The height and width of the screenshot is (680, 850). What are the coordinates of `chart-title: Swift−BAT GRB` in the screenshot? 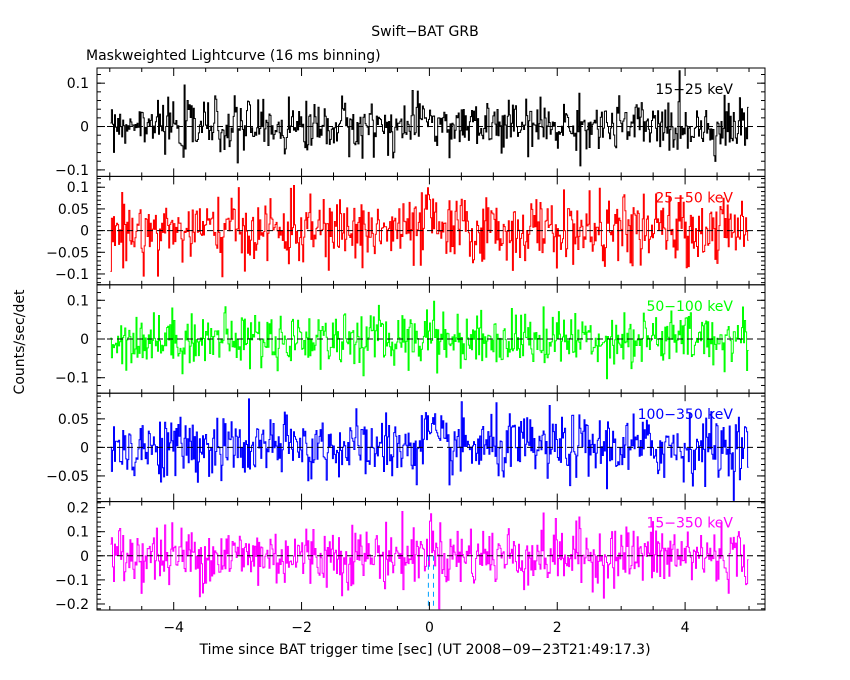 It's located at (424, 32).